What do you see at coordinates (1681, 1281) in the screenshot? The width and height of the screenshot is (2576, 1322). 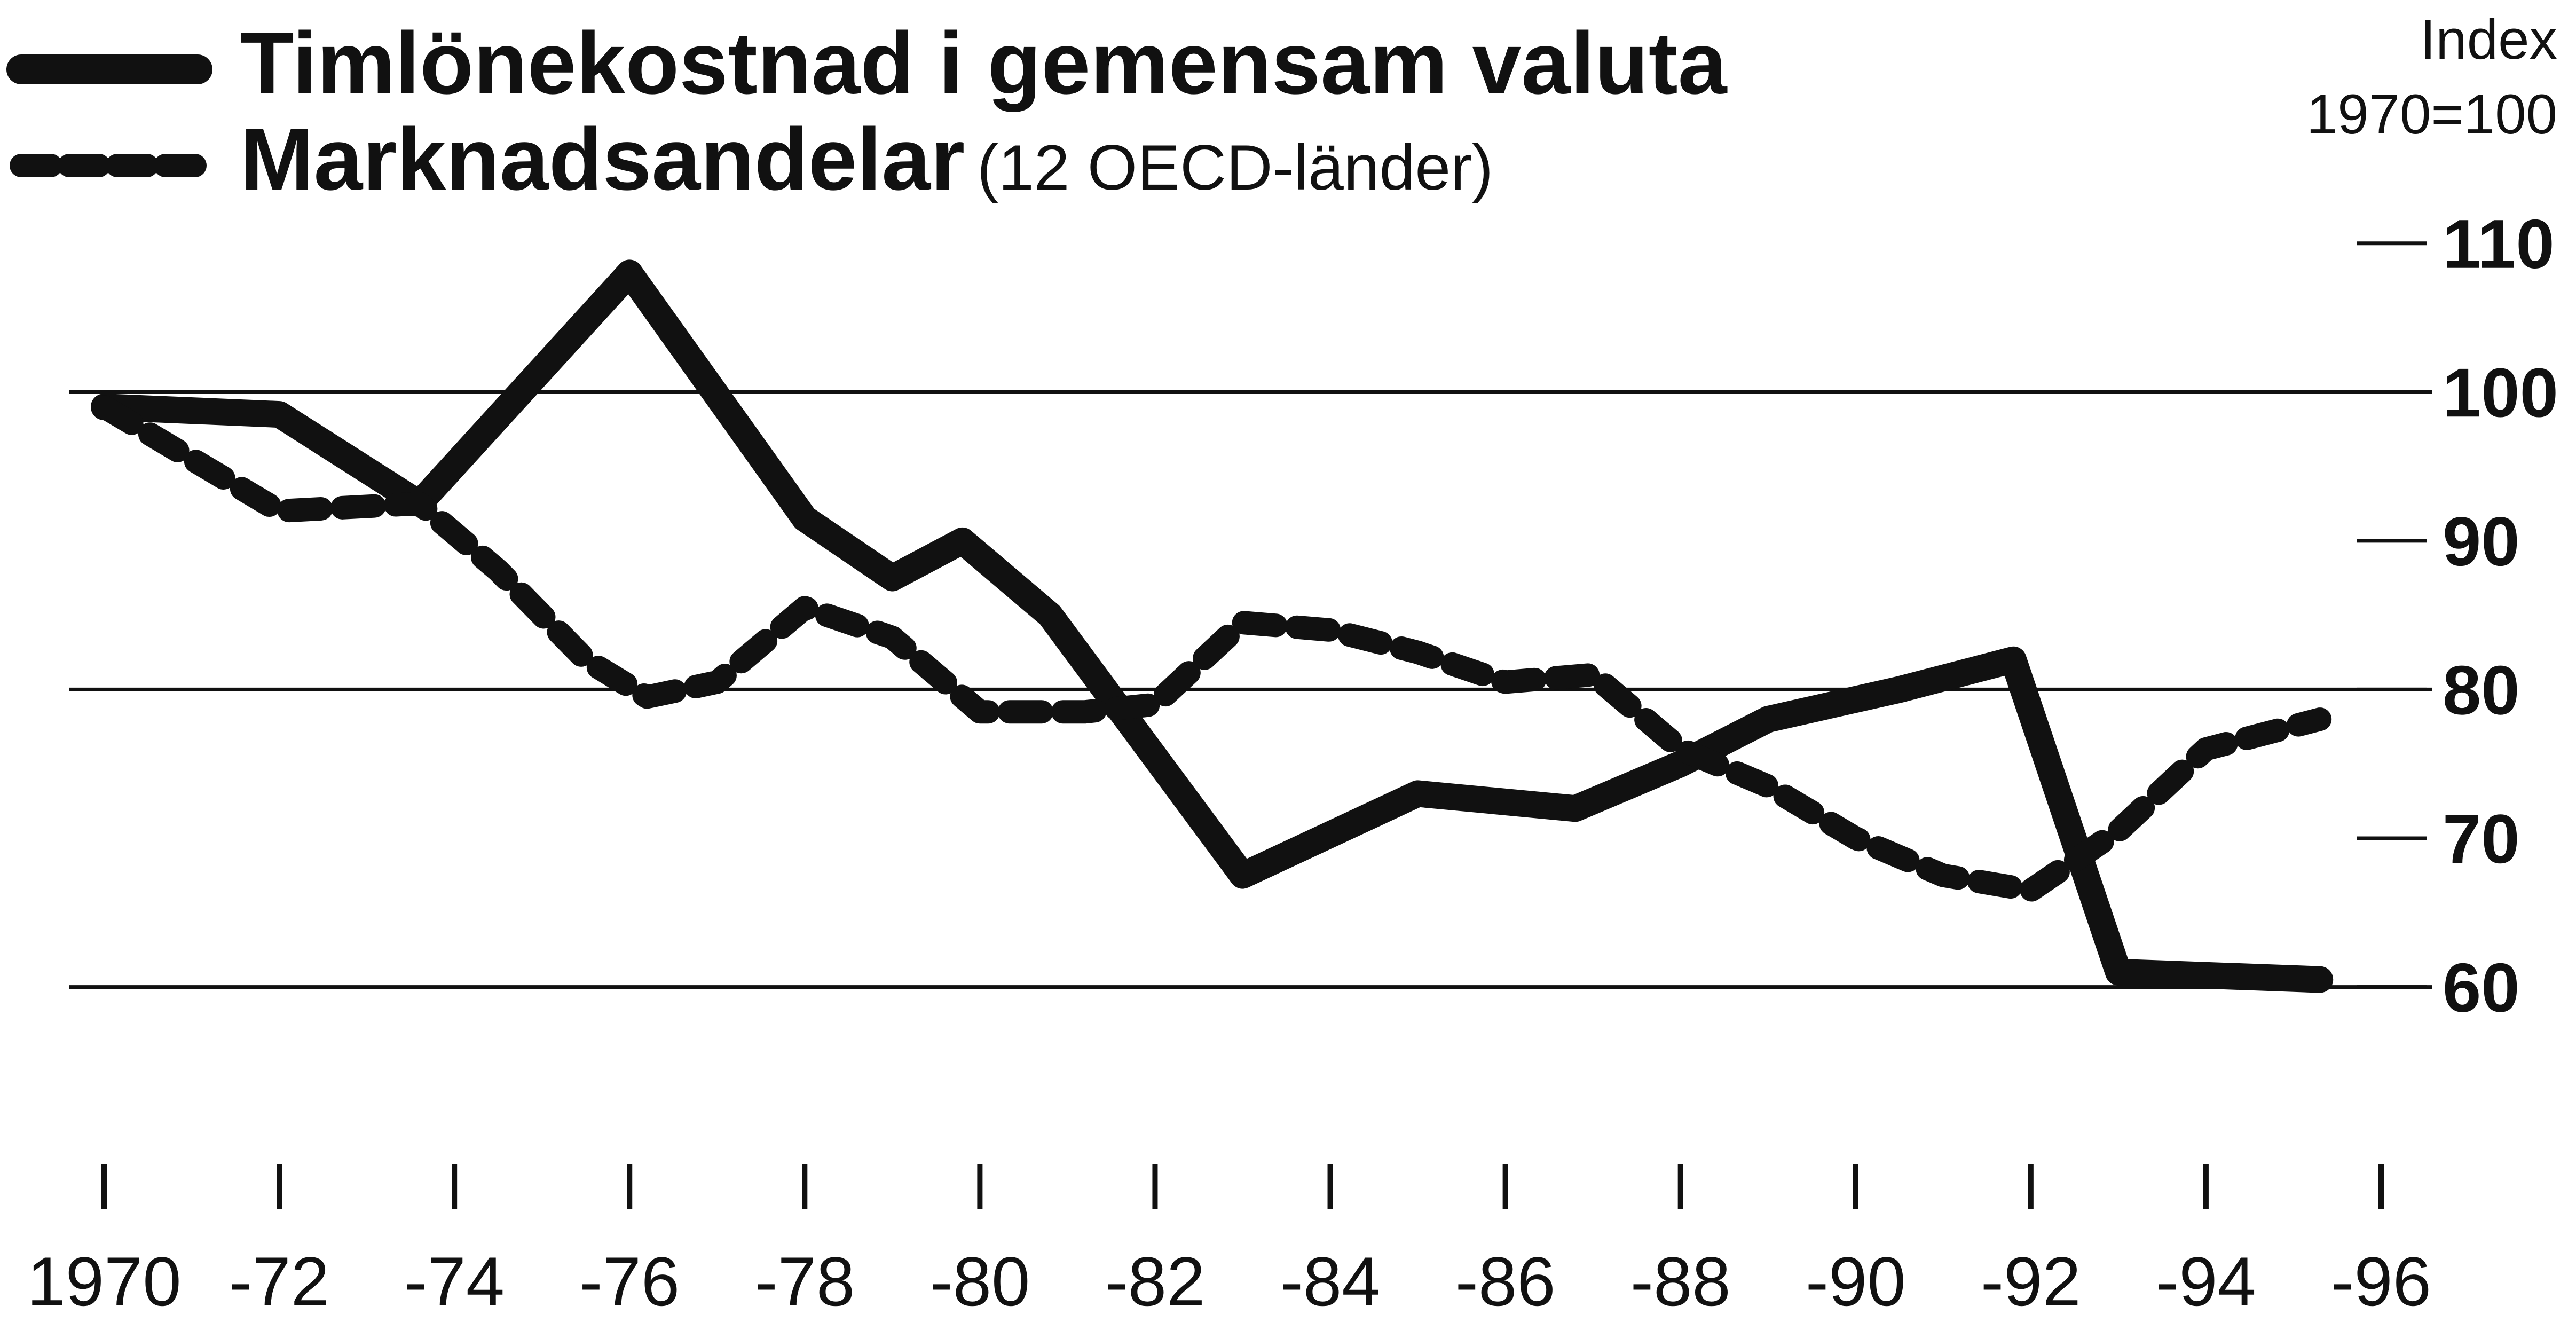 I see `x-tick-label-1988: -88` at bounding box center [1681, 1281].